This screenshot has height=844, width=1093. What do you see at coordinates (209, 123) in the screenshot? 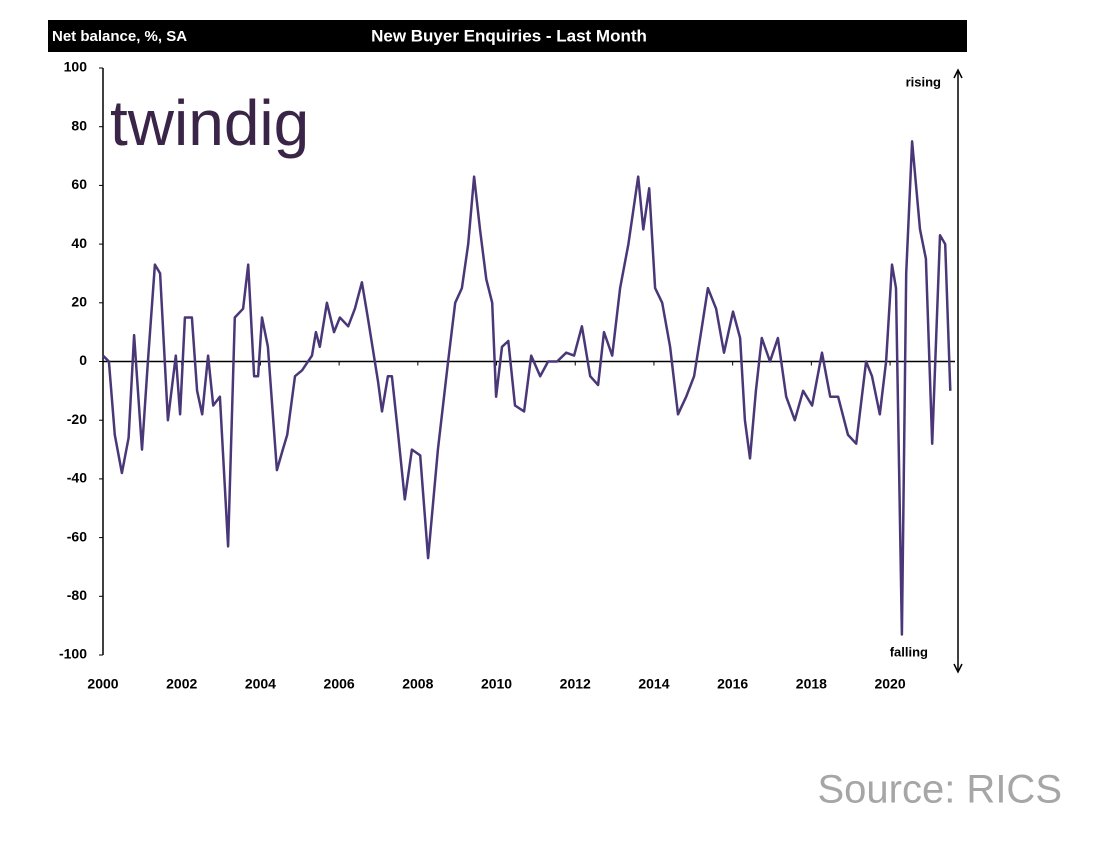
I see `logo: twindig` at bounding box center [209, 123].